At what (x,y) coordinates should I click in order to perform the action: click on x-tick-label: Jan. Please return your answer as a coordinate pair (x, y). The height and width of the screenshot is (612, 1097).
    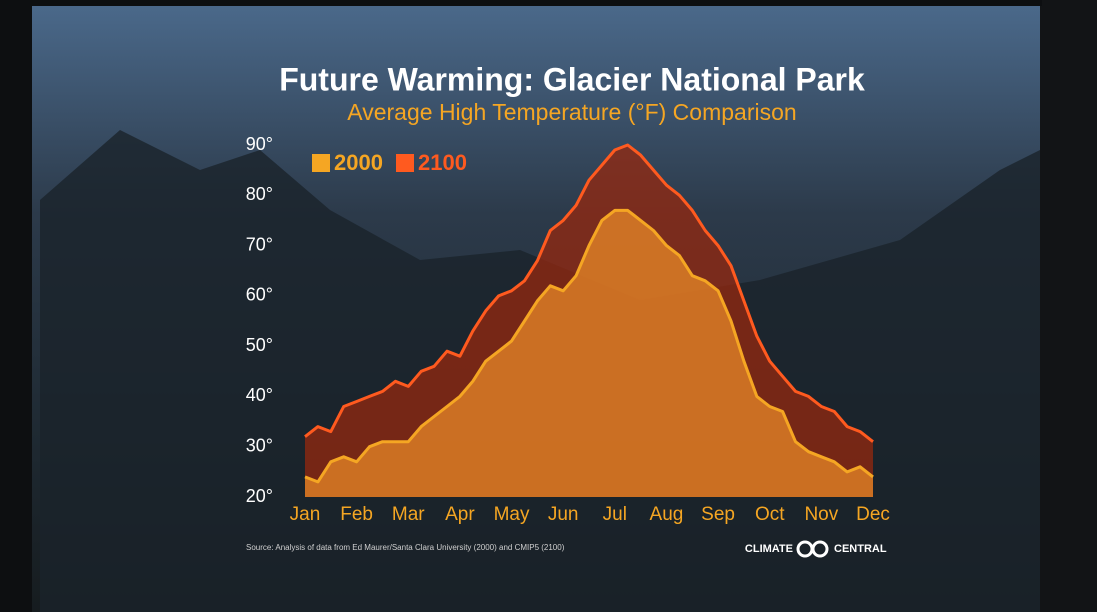
    Looking at the image, I should click on (305, 514).